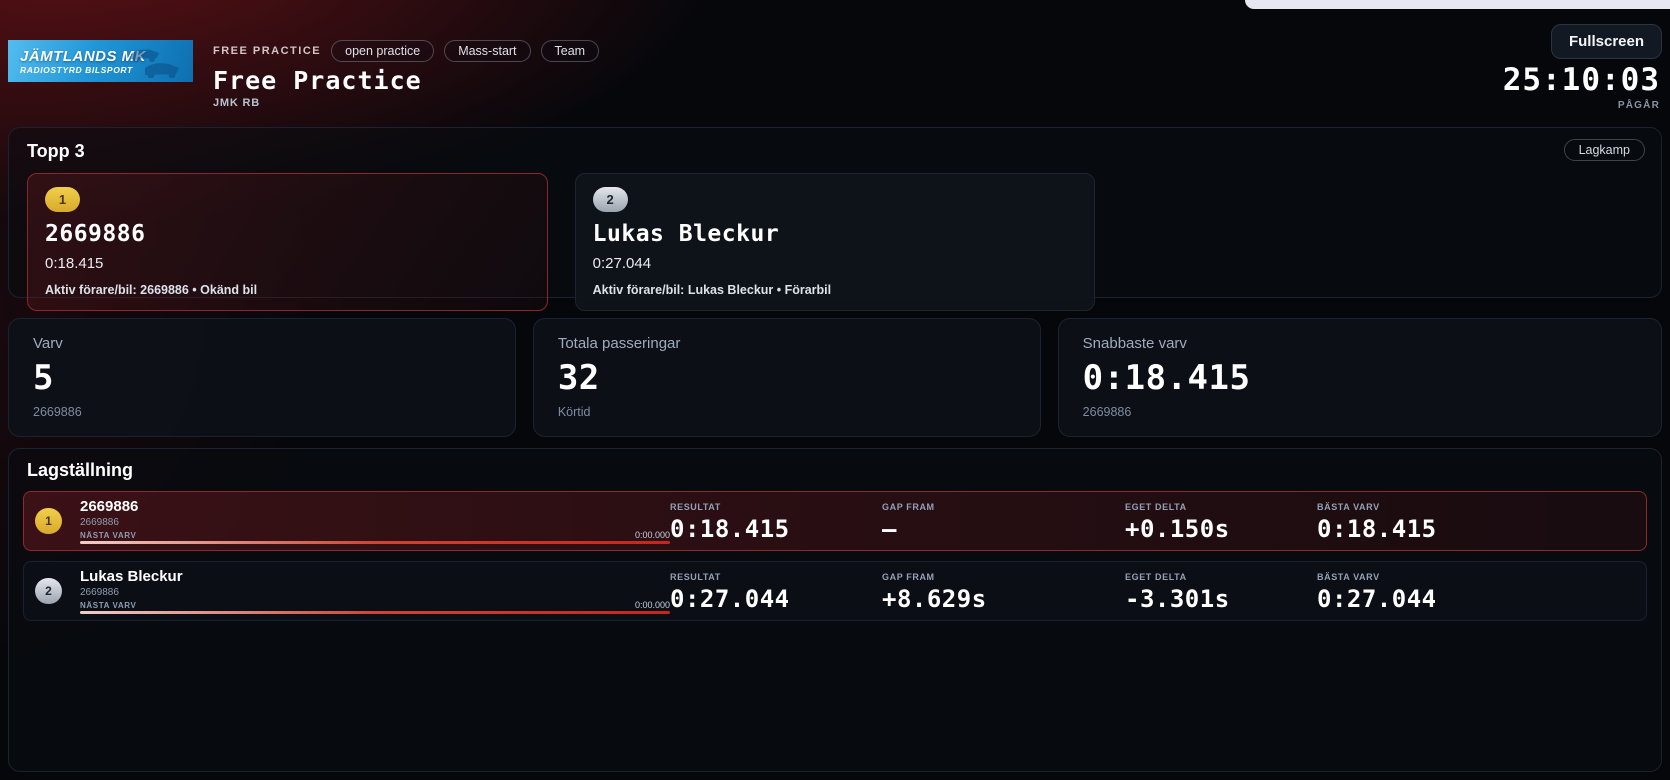 The width and height of the screenshot is (1670, 780). I want to click on session-clock: 25:10:03, so click(1581, 80).